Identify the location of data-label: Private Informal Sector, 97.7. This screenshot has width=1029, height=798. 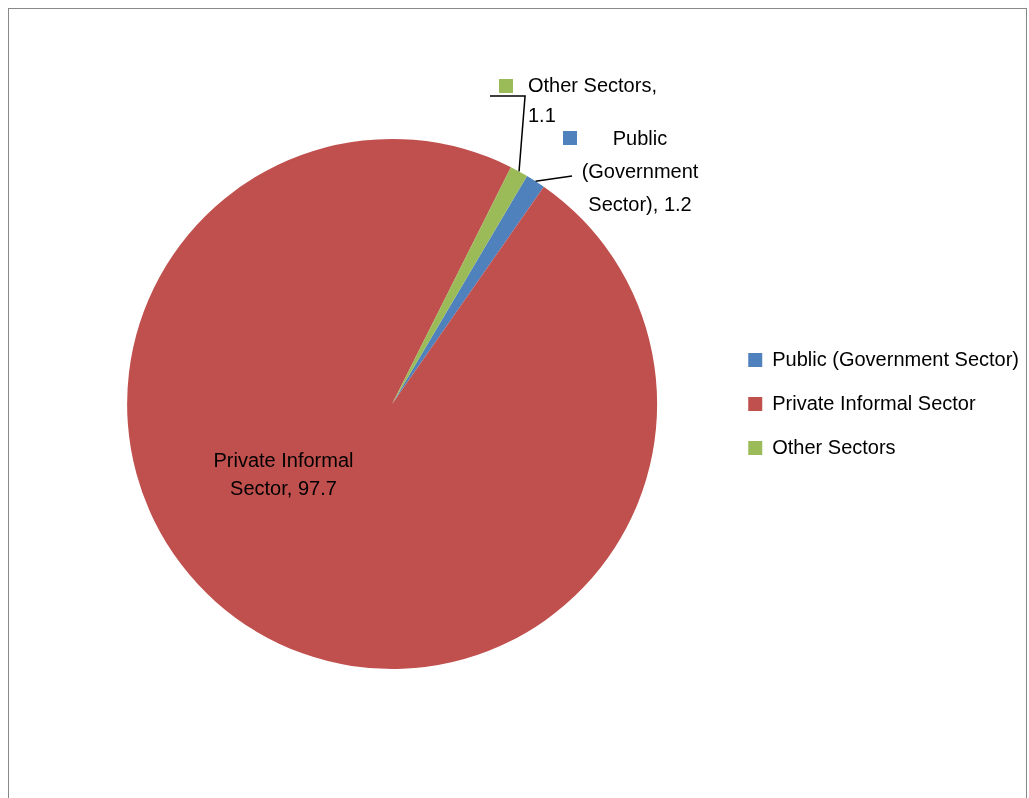
(283, 474).